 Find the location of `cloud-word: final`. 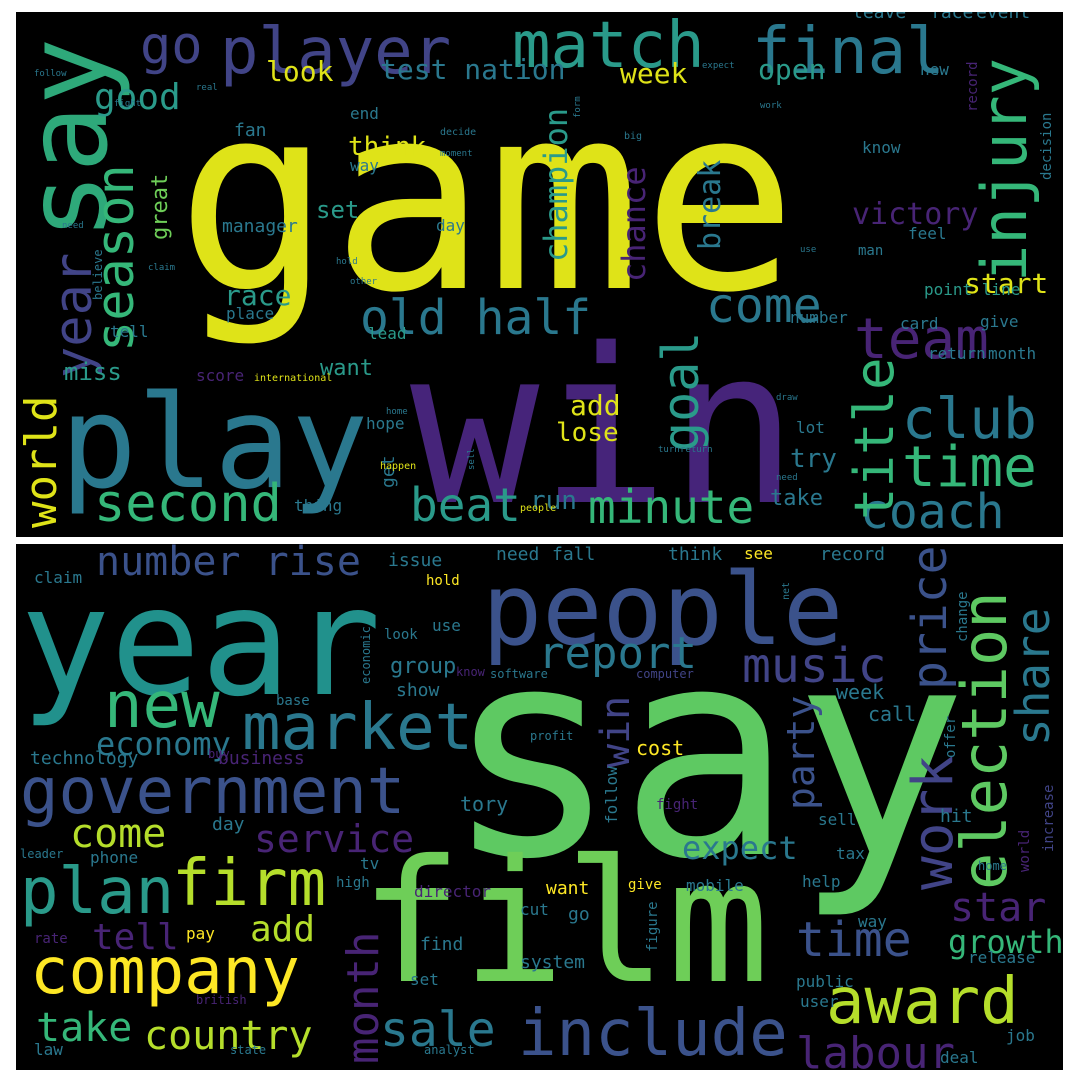

cloud-word: final is located at coordinates (848, 52).